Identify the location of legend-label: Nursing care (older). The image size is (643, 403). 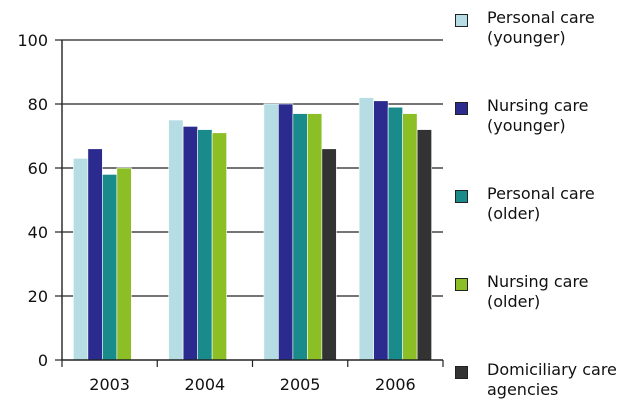
(538, 291).